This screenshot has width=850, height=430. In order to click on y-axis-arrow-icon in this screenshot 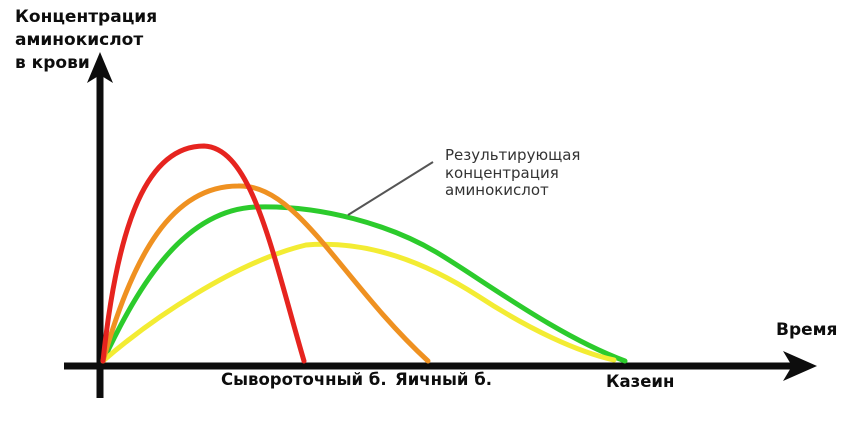, I will do `click(100, 67)`.